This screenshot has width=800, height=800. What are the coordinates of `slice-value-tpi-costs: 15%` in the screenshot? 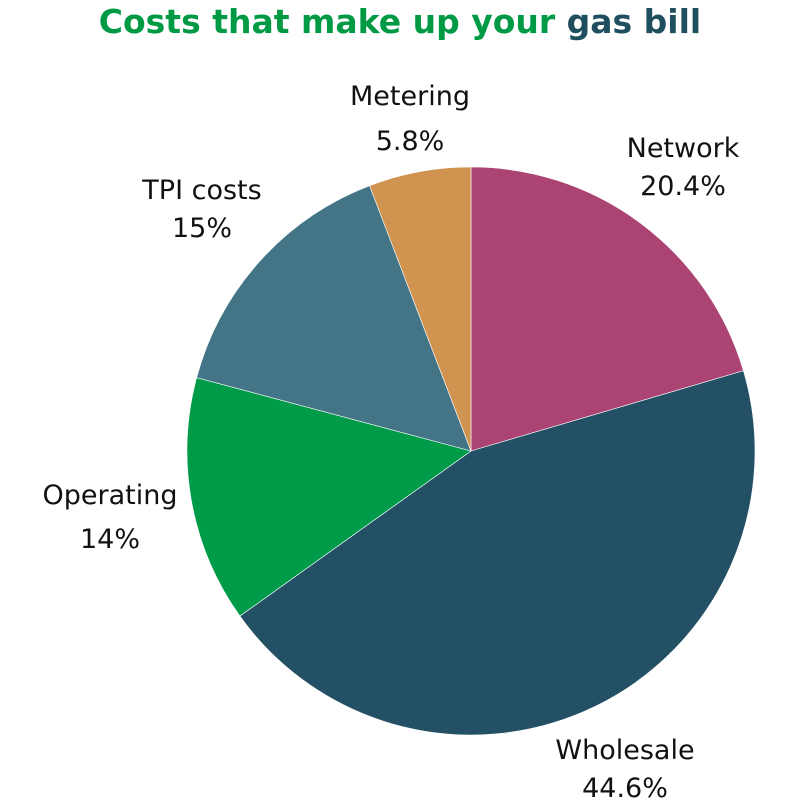 It's located at (202, 228).